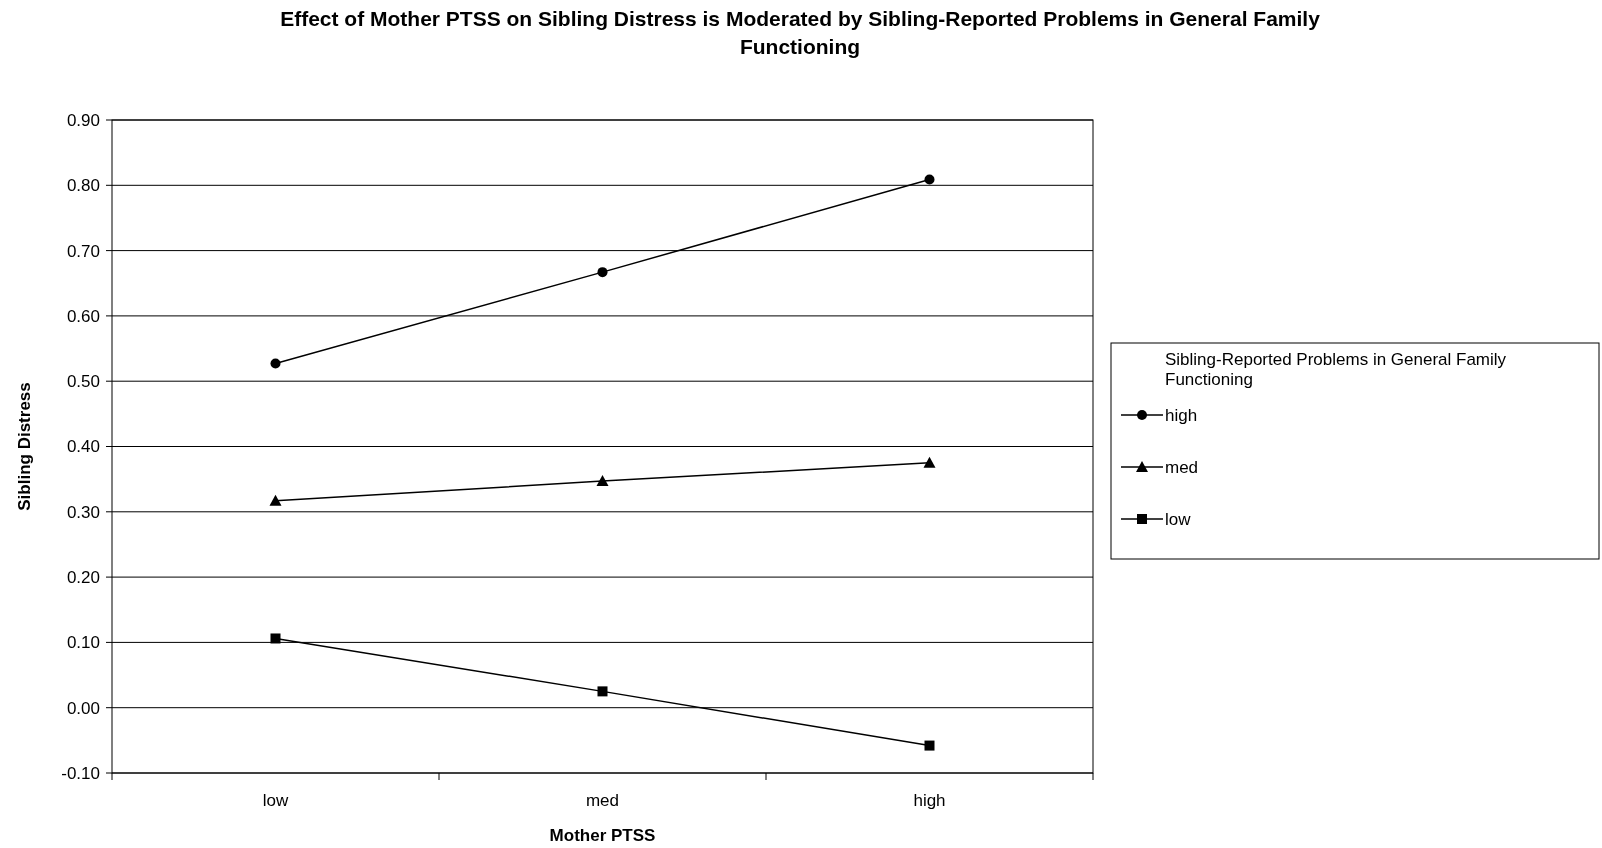  I want to click on x-tick-label: med, so click(602, 800).